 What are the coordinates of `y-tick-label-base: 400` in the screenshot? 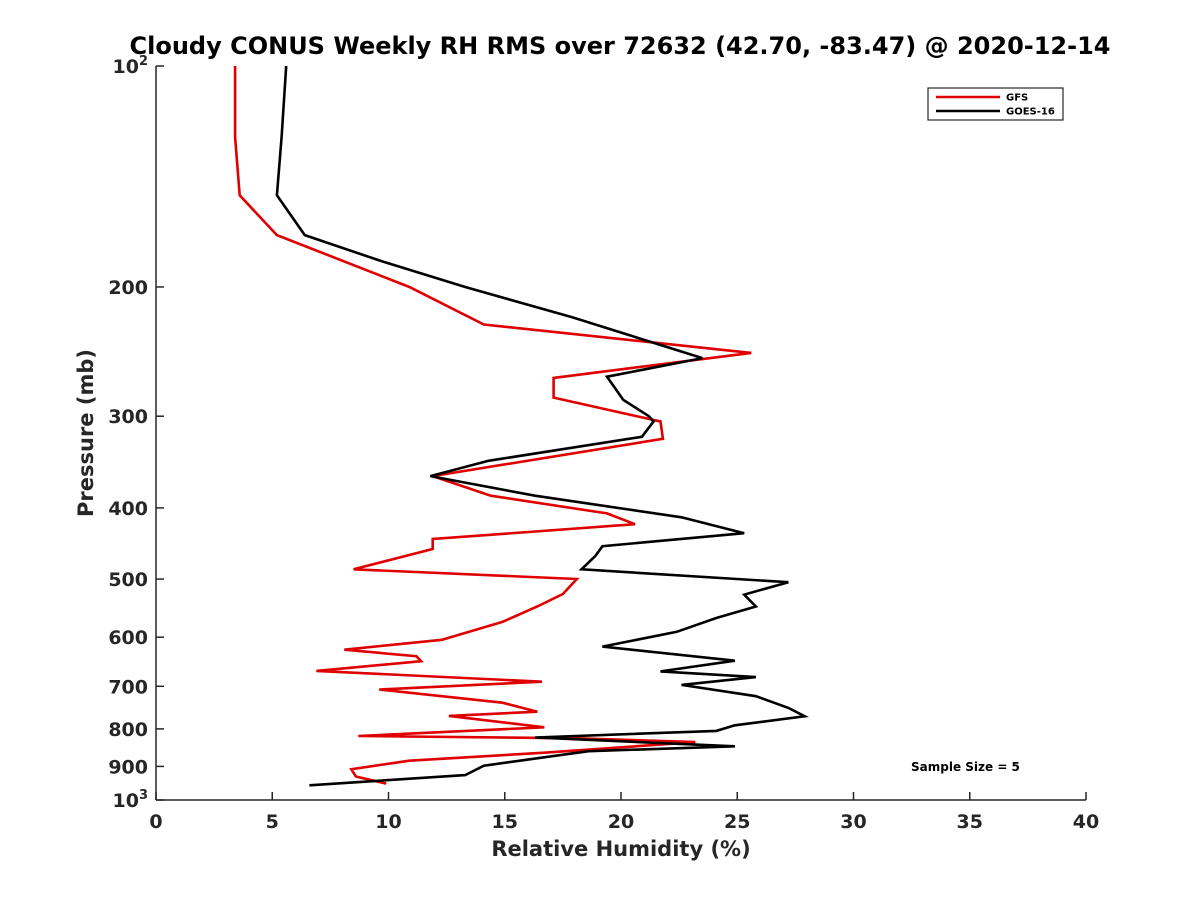 It's located at (128, 509).